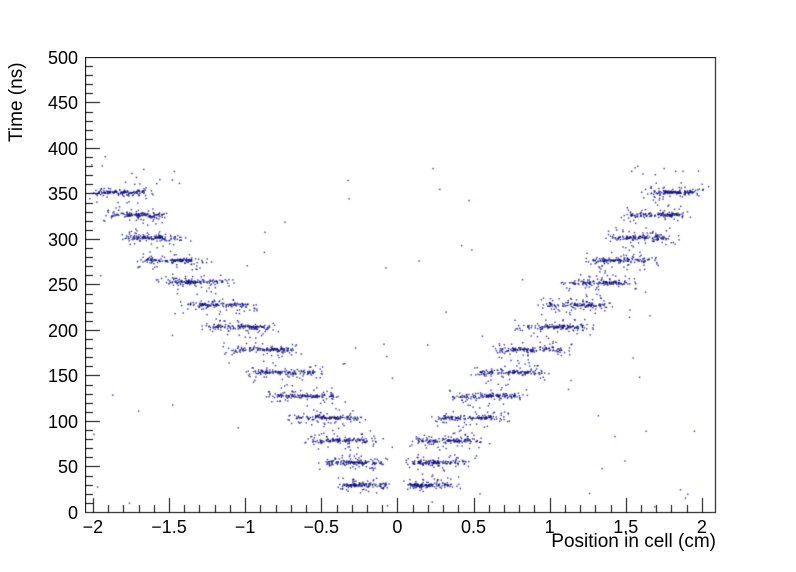 Image resolution: width=796 pixels, height=572 pixels. Describe the element at coordinates (62, 421) in the screenshot. I see `y-tick-label: 100` at that location.